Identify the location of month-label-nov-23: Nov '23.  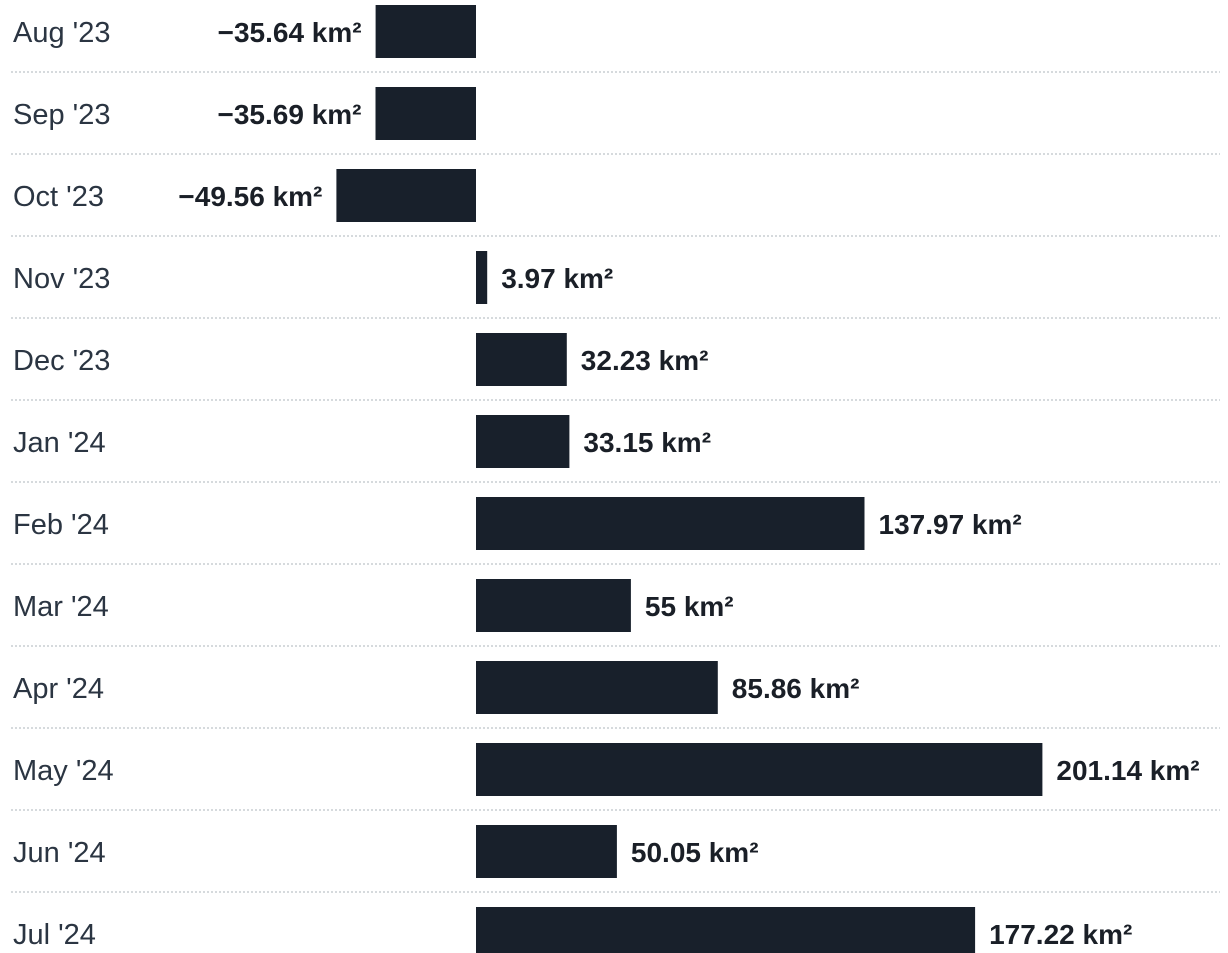
(61, 279).